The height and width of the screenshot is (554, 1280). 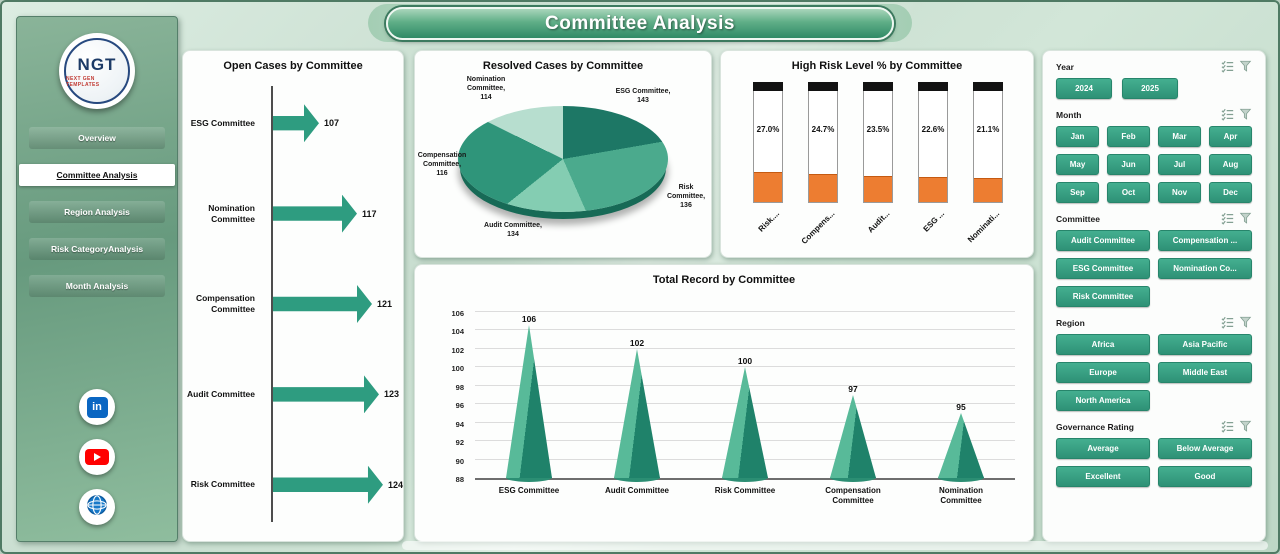 What do you see at coordinates (83, 81) in the screenshot?
I see `logo-subtext: NEXT GEN TEMPLATES` at bounding box center [83, 81].